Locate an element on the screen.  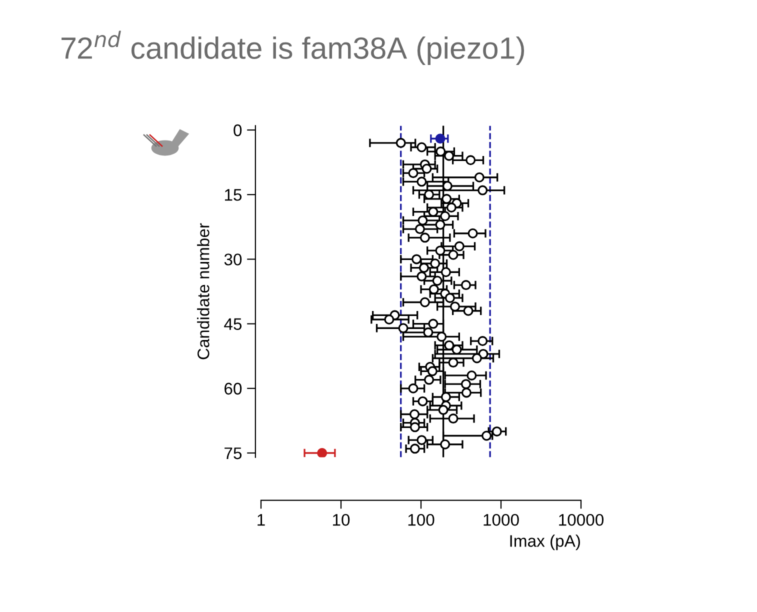
x-tick-label: 1000 is located at coordinates (501, 520).